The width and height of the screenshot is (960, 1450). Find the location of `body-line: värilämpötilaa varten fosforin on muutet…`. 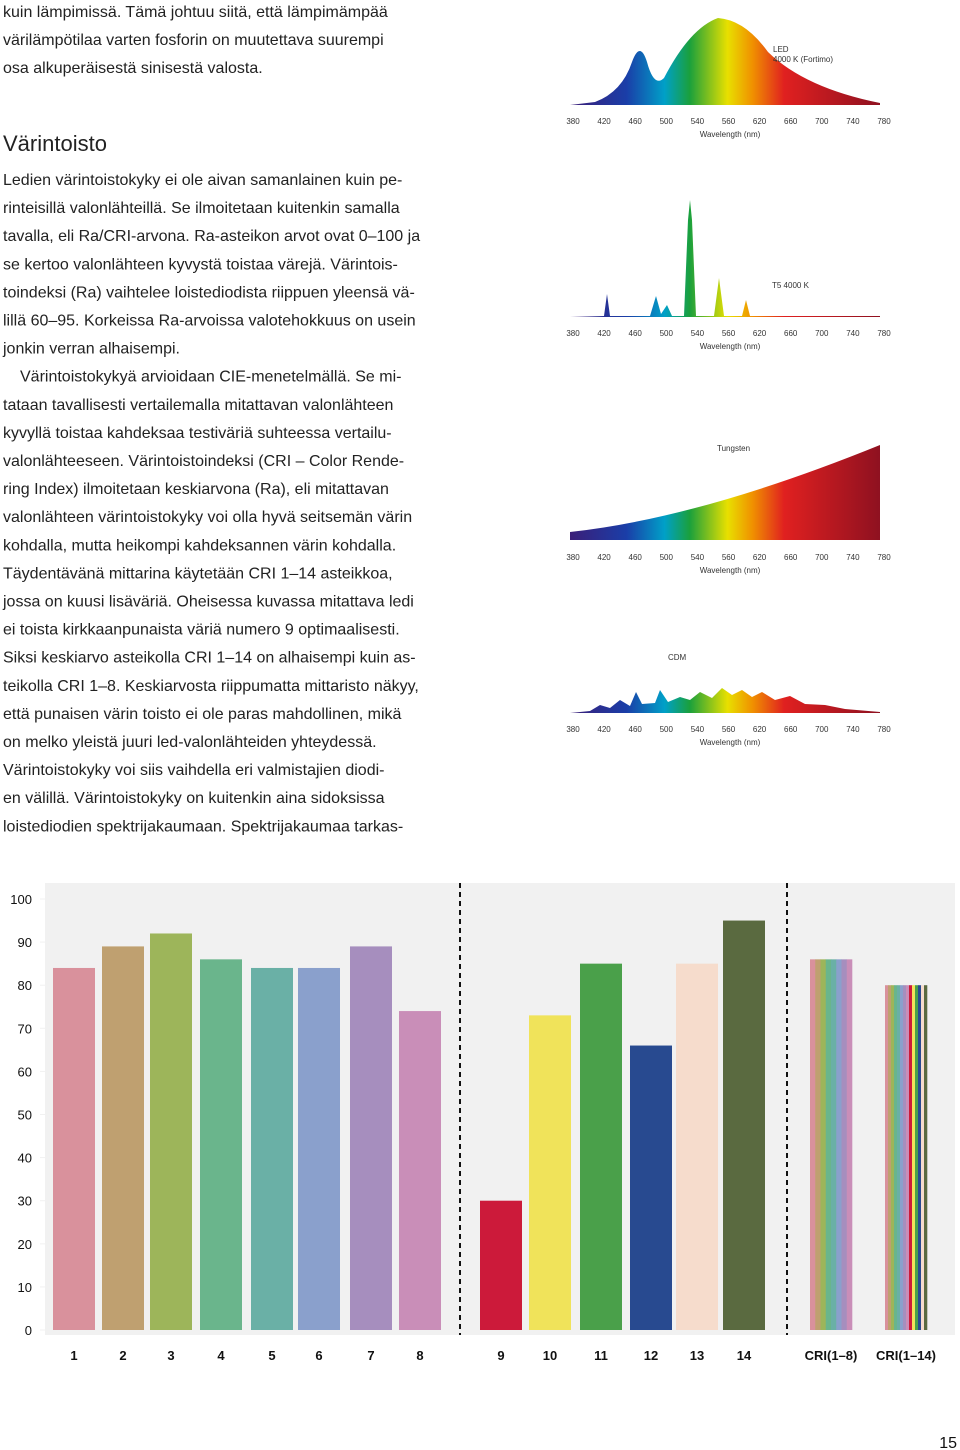

body-line: värilämpötilaa varten fosforin on muutet… is located at coordinates (193, 40).